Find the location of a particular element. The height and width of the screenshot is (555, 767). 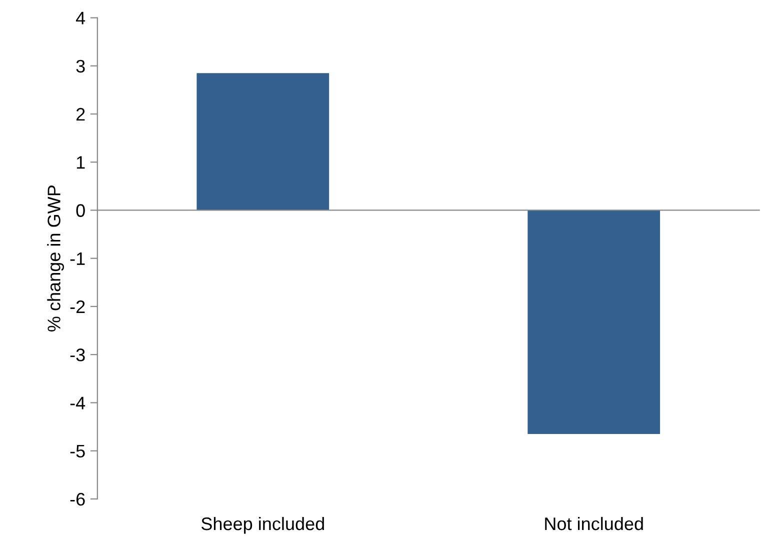

x-tick-label: Sheep included is located at coordinates (262, 525).